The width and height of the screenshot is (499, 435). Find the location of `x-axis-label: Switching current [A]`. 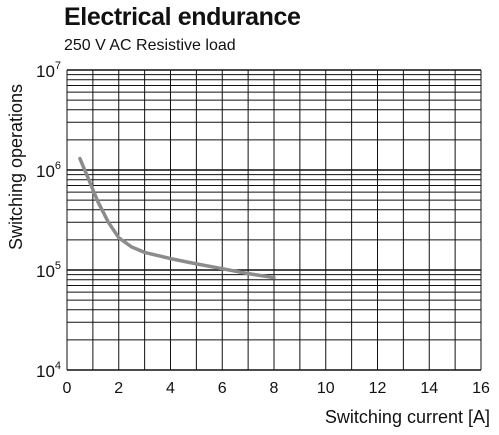

x-axis-label: Switching current [A] is located at coordinates (407, 417).